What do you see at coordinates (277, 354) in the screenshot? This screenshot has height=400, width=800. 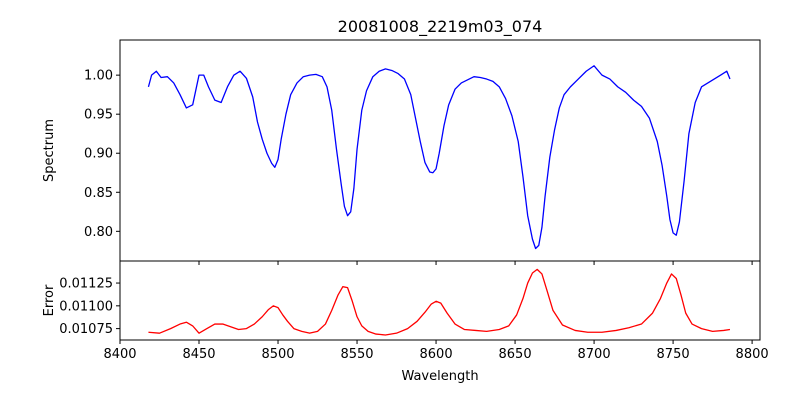 I see `error-x-tick-label: 8500` at bounding box center [277, 354].